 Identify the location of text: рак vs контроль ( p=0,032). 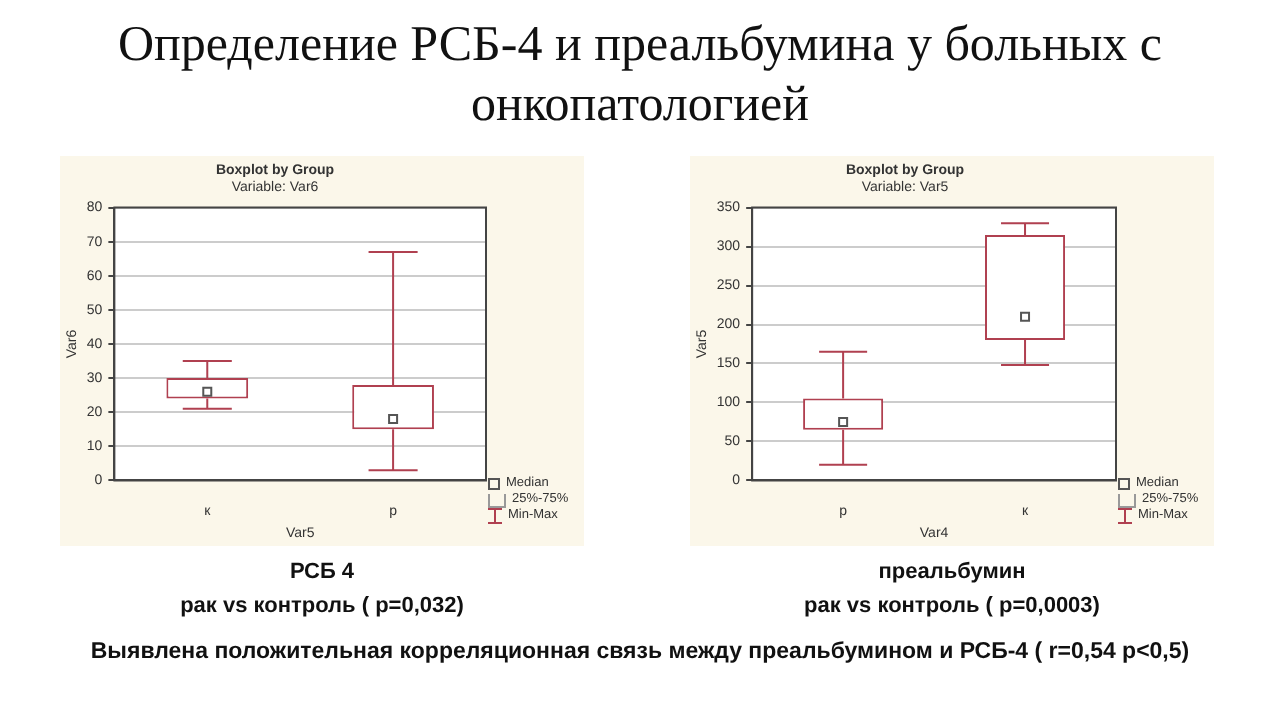
(322, 606).